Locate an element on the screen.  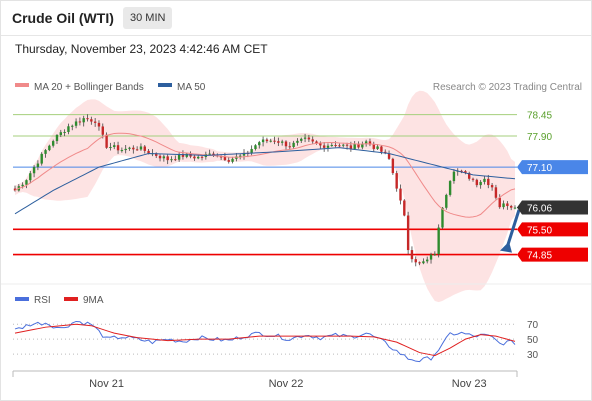
legend-label-9ma: 9MA is located at coordinates (93, 300).